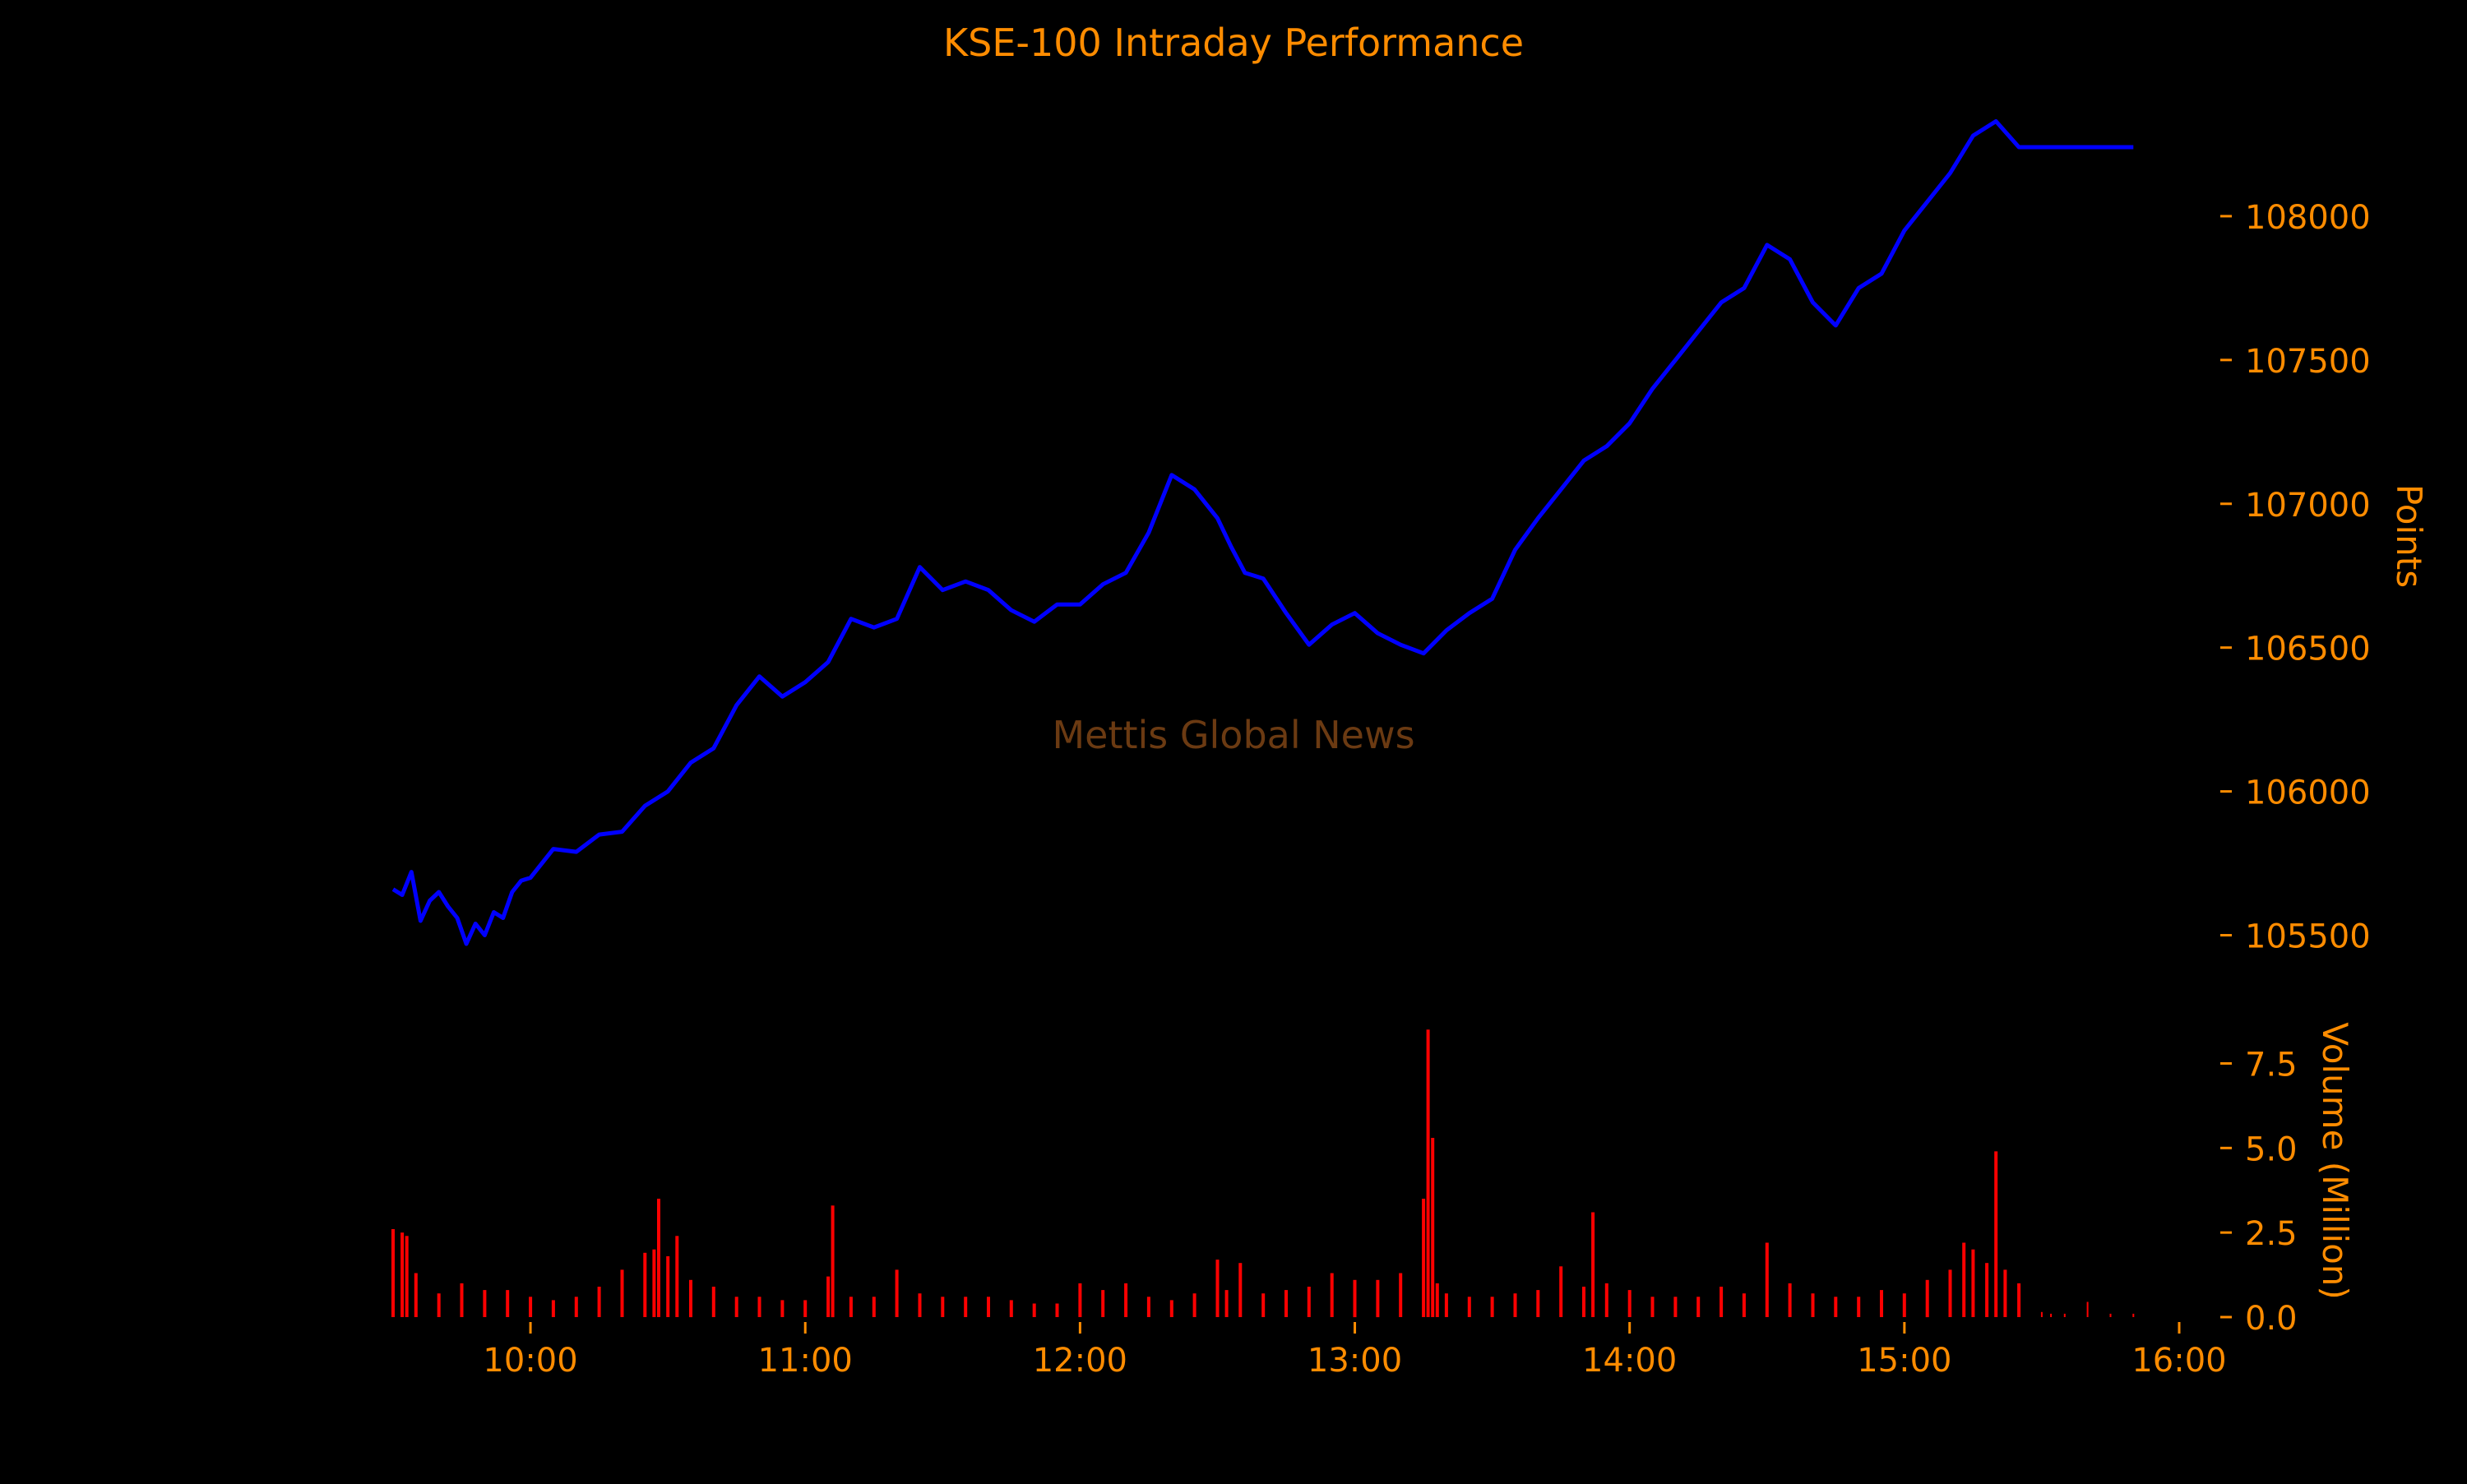 The image size is (2467, 1484). I want to click on volume-y-tick-label: 2.5, so click(2272, 1234).